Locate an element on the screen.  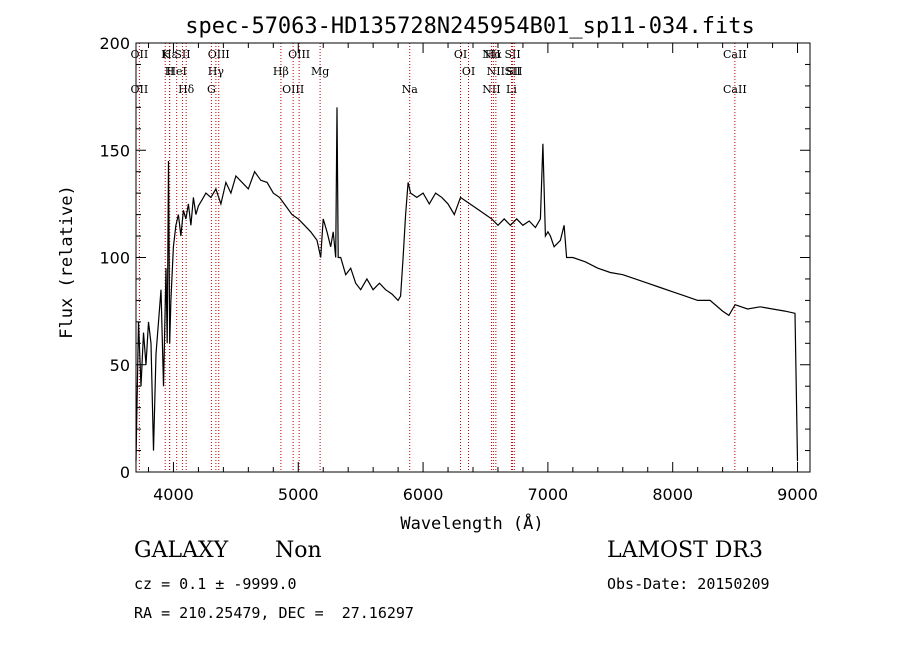
x-tick-label: 8000 is located at coordinates (672, 494).